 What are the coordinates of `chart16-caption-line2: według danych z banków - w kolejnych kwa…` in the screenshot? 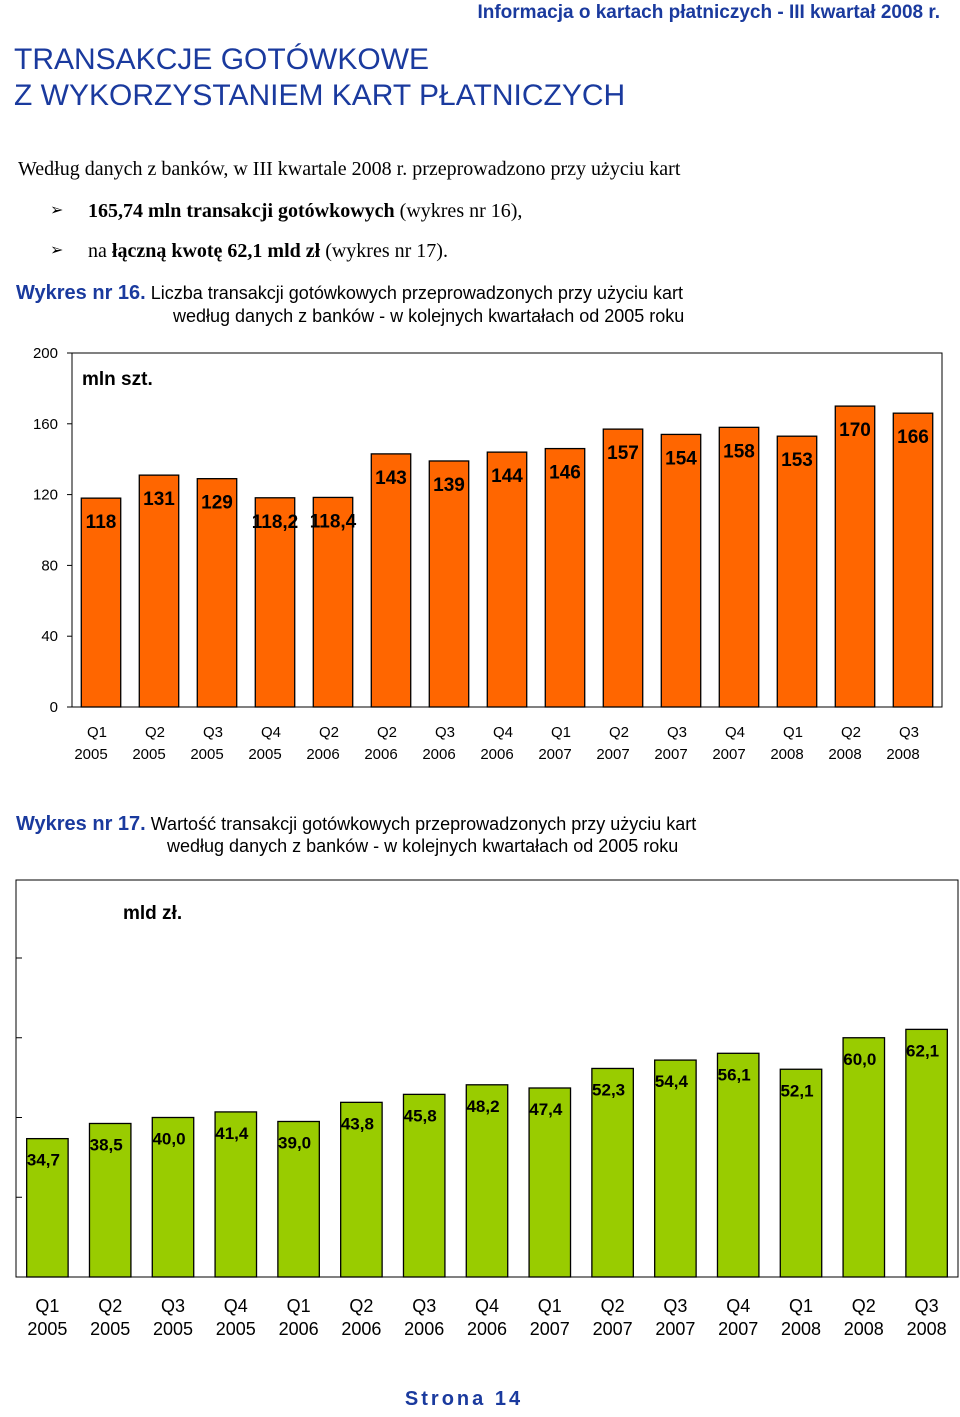 It's located at (429, 316).